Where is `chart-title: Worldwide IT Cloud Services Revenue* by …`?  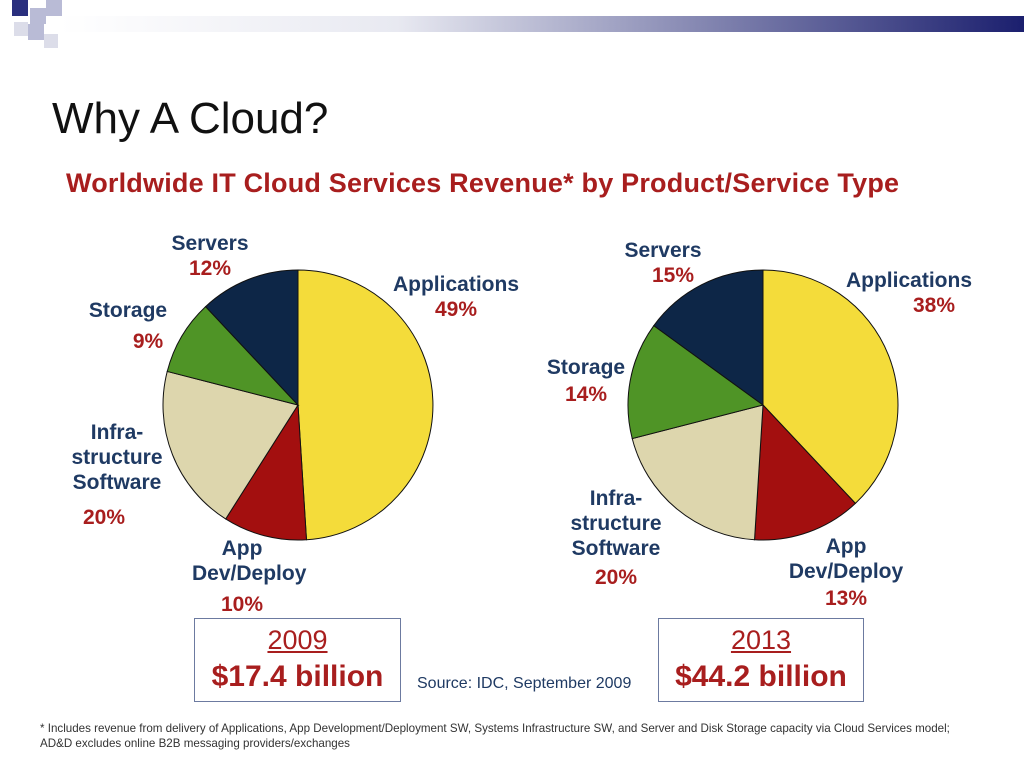 chart-title: Worldwide IT Cloud Services Revenue* by … is located at coordinates (483, 183).